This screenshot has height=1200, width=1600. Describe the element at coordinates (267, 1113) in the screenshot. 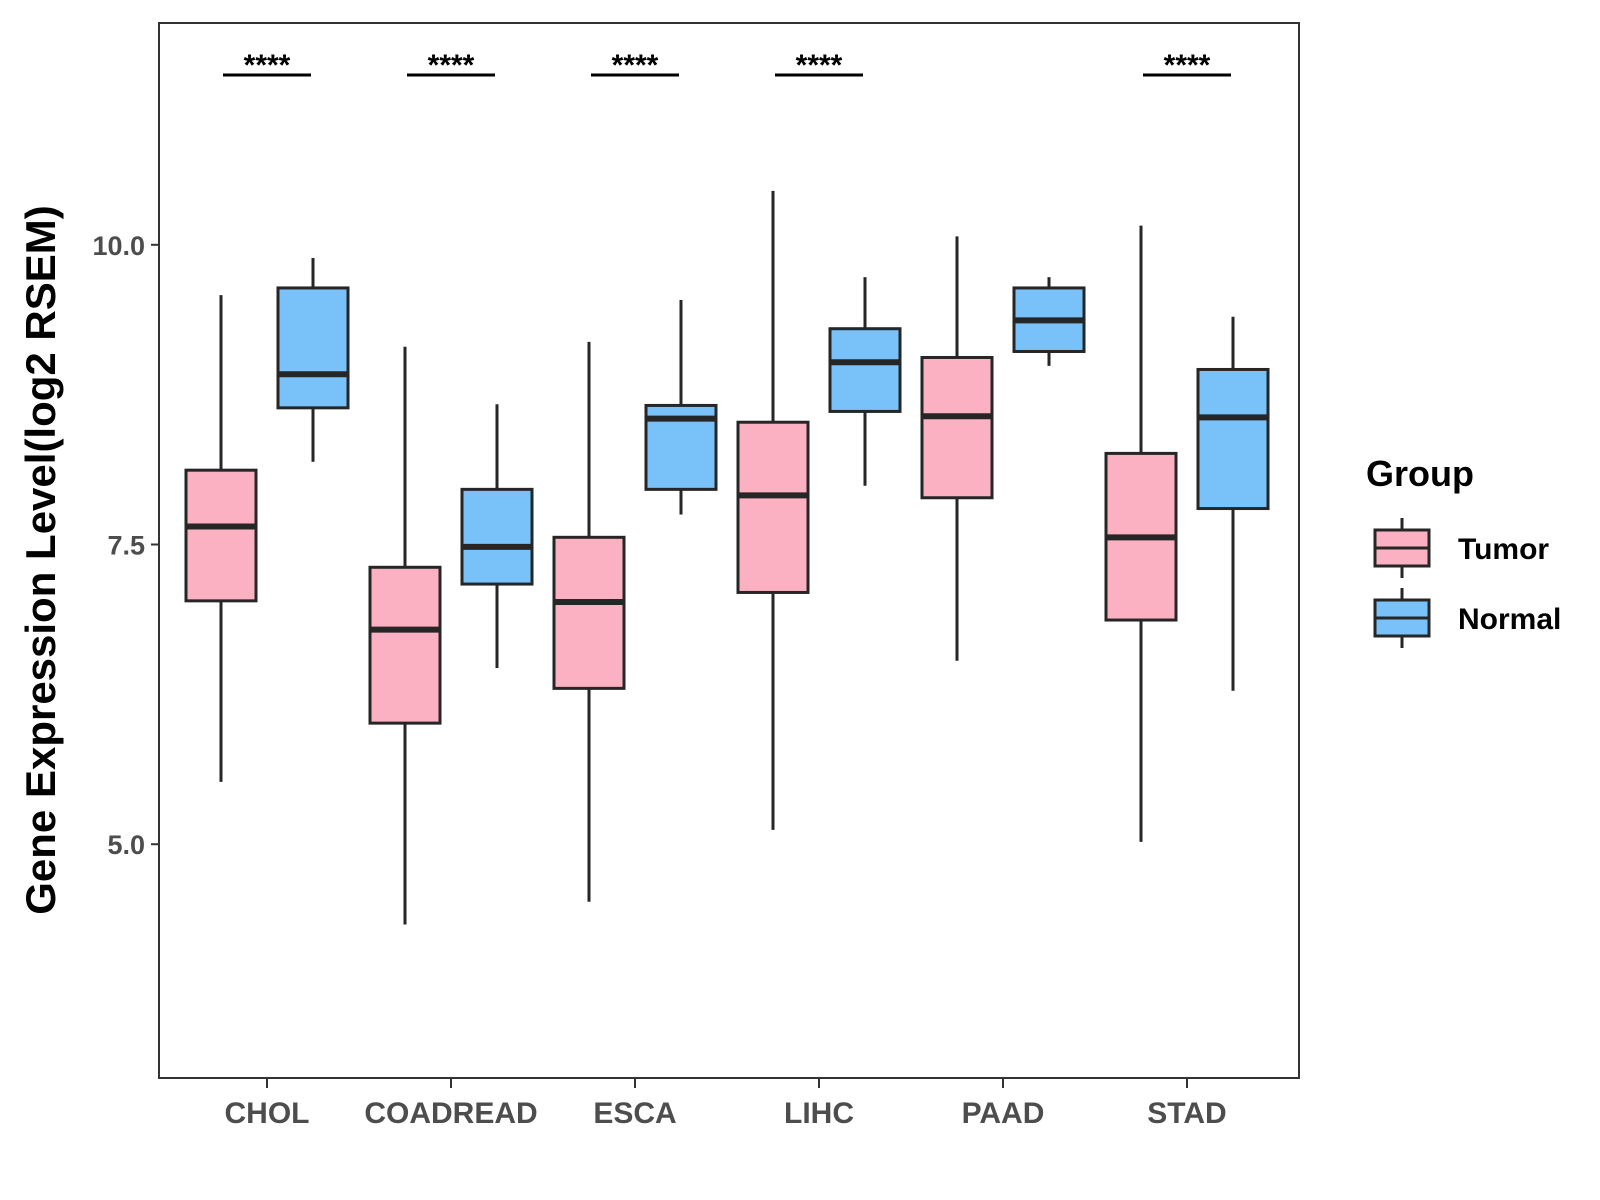

I see `x-tick-label-chol: CHOL` at that location.